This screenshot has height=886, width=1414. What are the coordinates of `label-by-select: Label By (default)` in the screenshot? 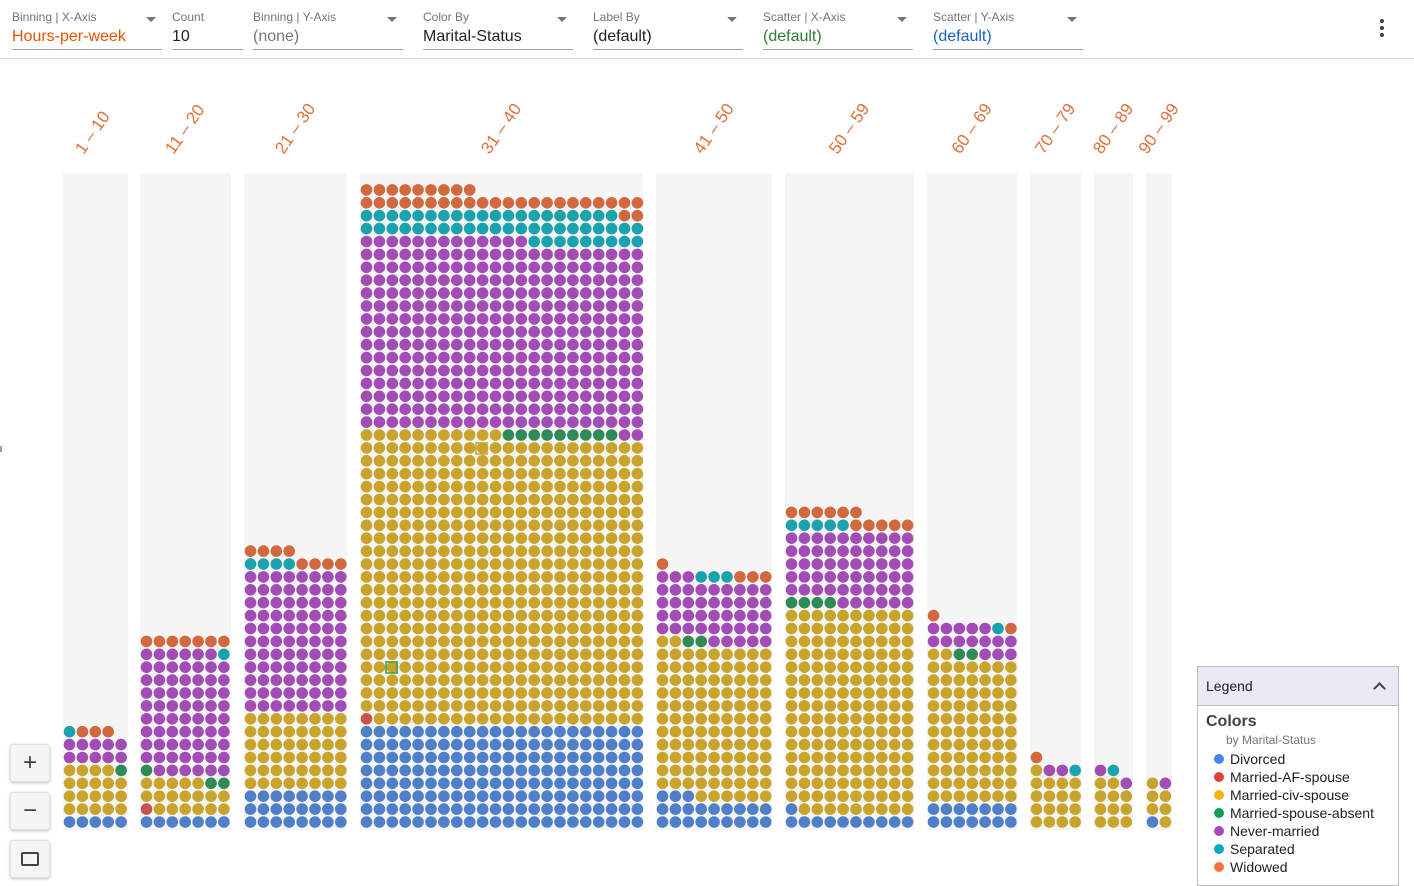 It's located at (668, 29).